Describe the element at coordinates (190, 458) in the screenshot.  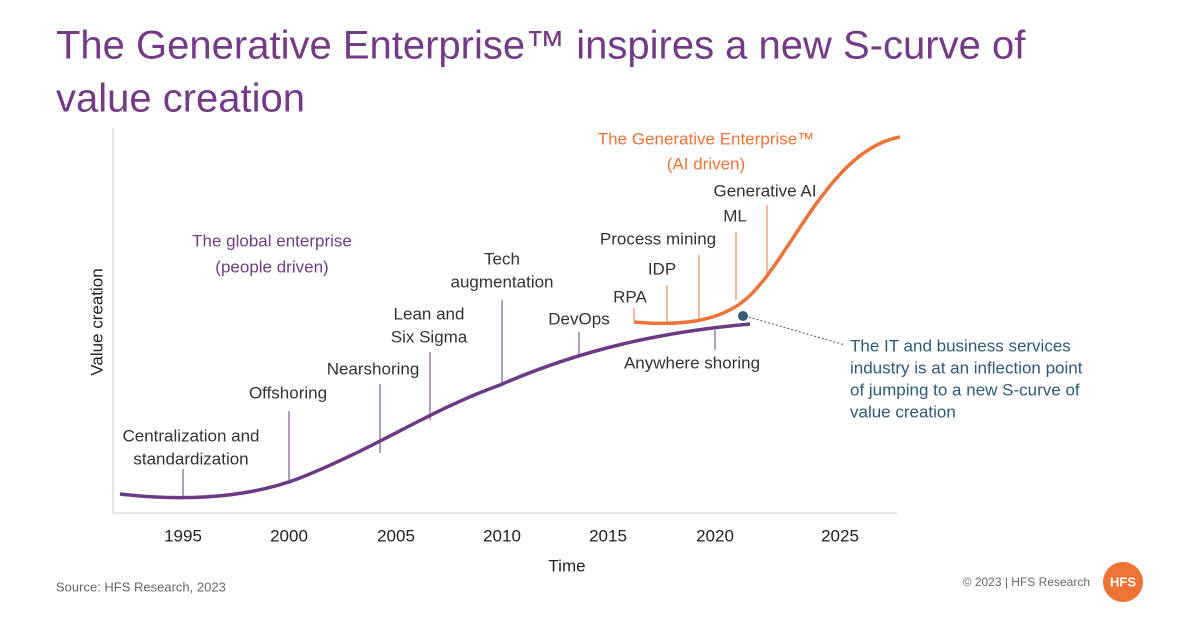
I see `milestone-label: standardization` at that location.